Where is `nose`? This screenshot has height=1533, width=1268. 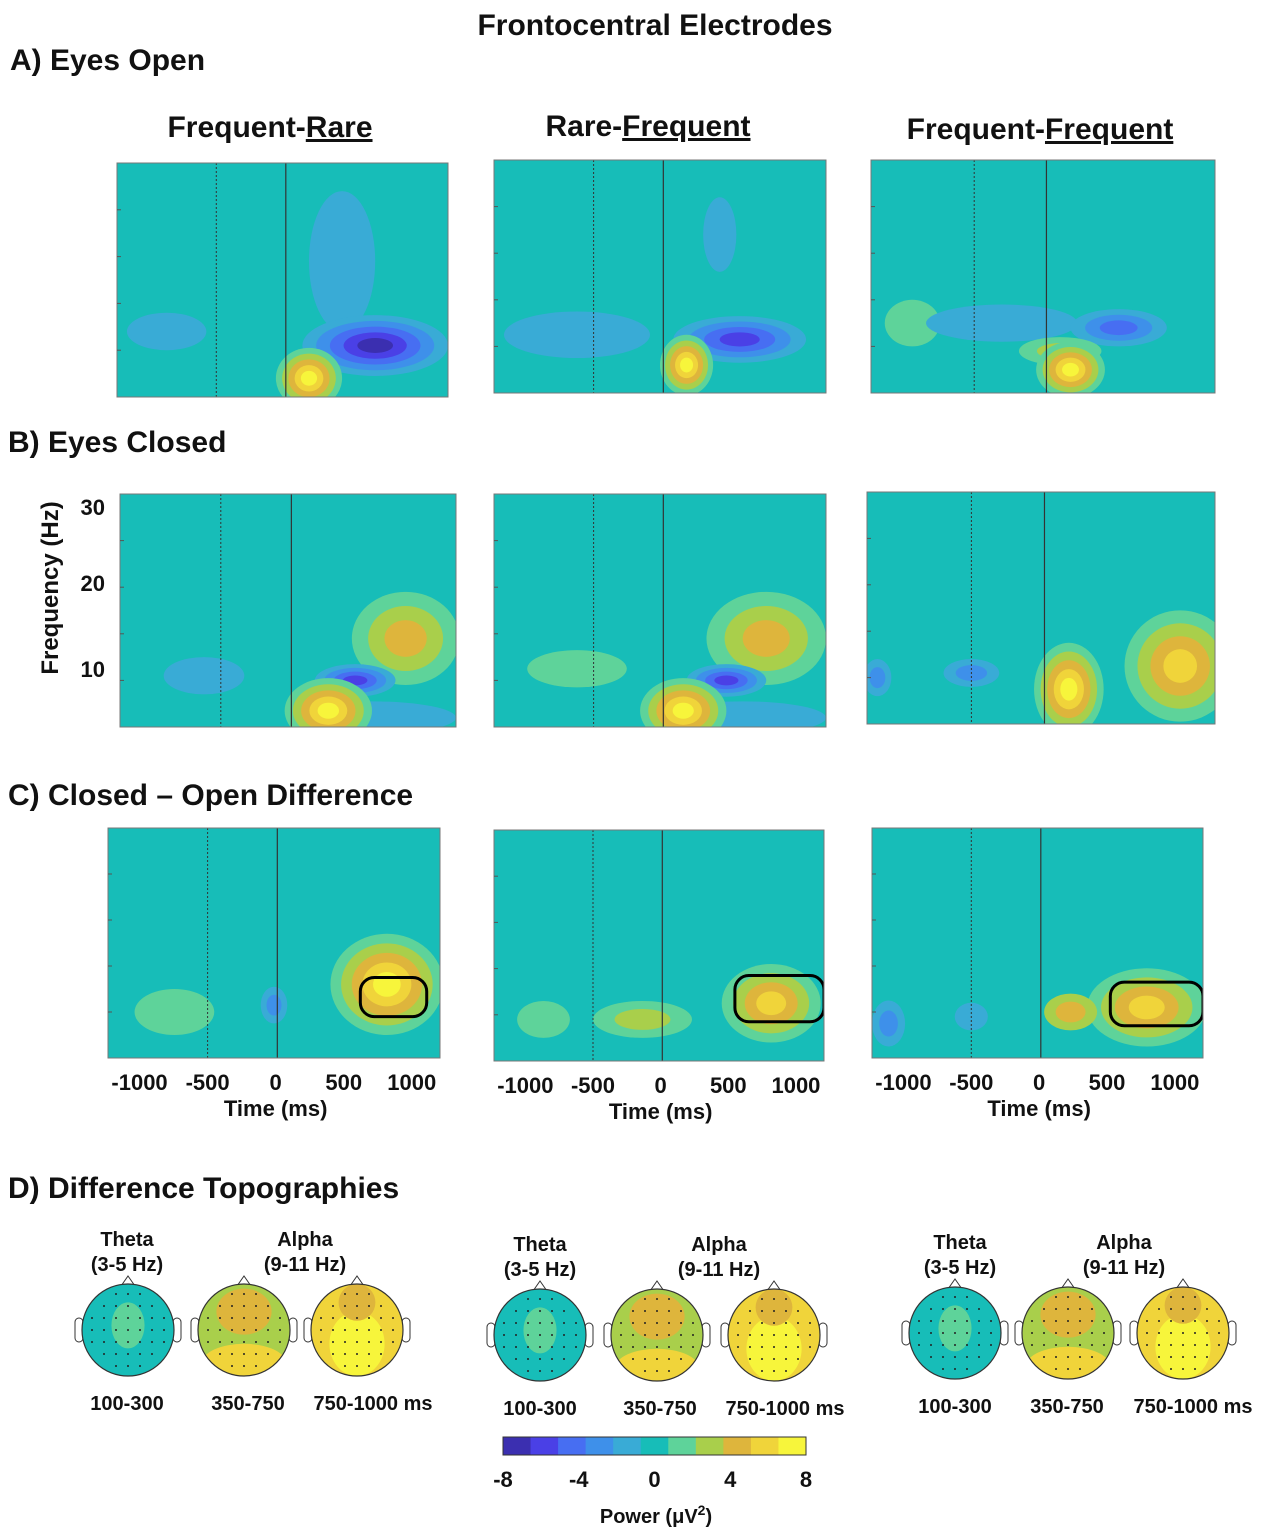
nose is located at coordinates (1183, 1284).